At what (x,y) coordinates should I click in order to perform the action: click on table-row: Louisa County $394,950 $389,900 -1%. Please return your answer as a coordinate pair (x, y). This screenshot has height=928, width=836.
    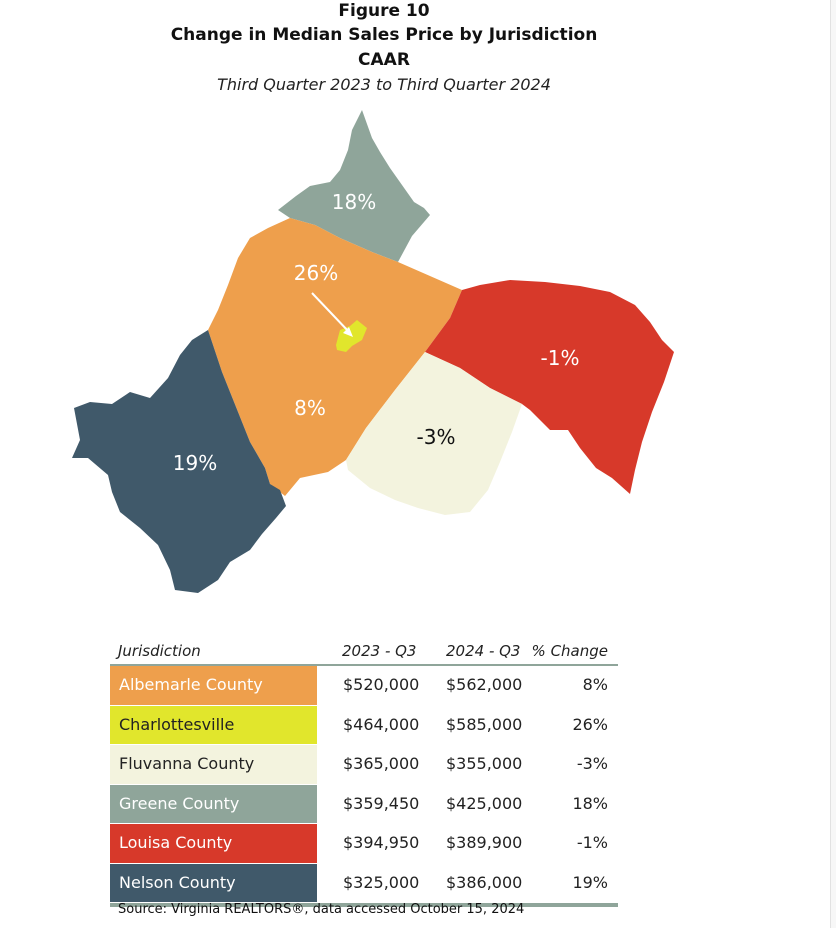
    Looking at the image, I should click on (364, 844).